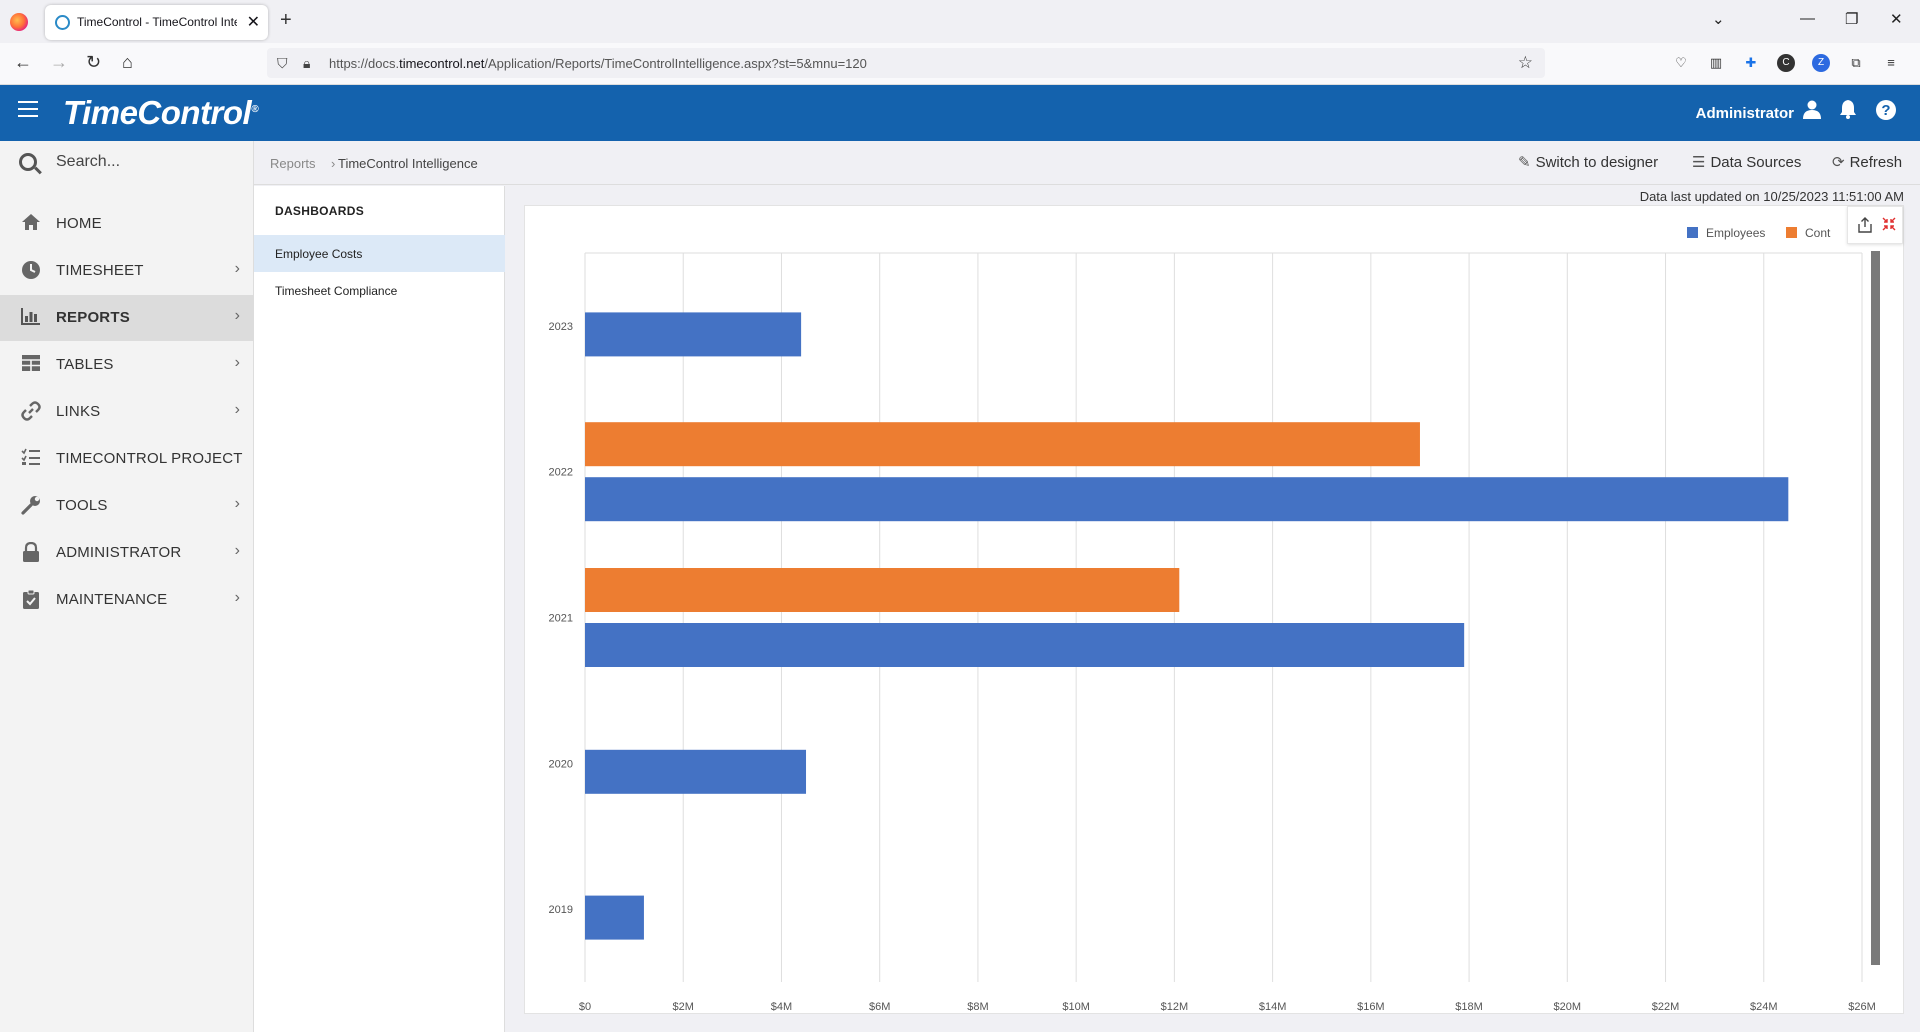 This screenshot has height=1032, width=1920. Describe the element at coordinates (1666, 1007) in the screenshot. I see `x-tick-label: $22M` at that location.